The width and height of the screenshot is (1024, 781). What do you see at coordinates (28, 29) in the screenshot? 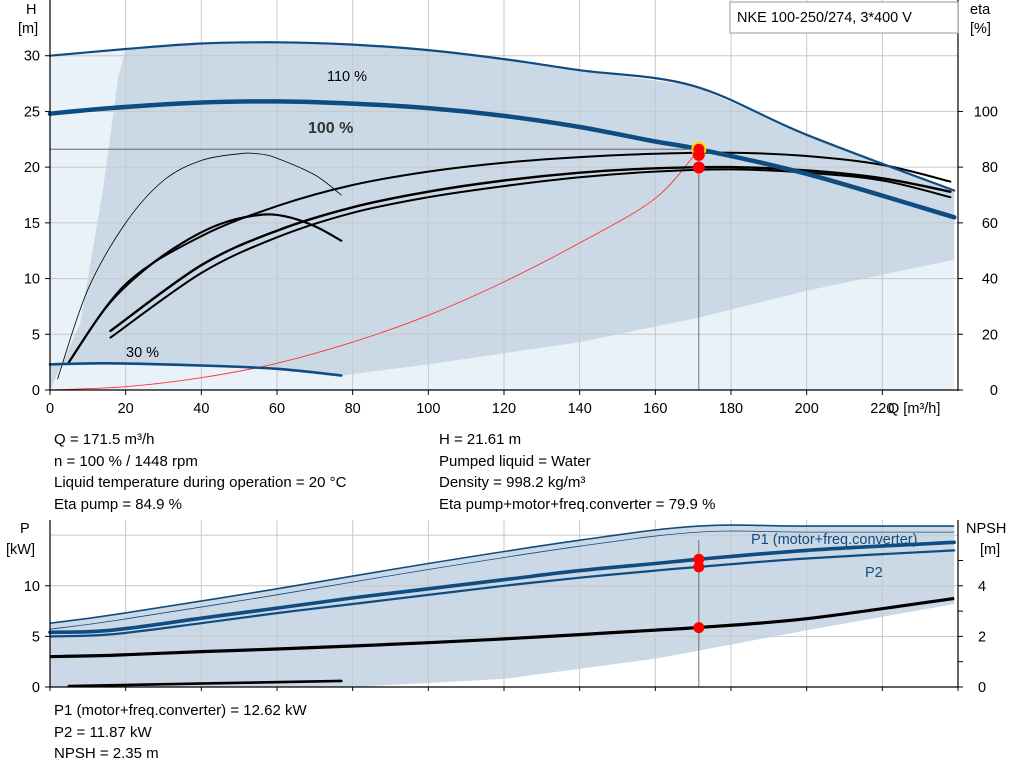
I see `top-y-axis-title-line2: [m]` at bounding box center [28, 29].